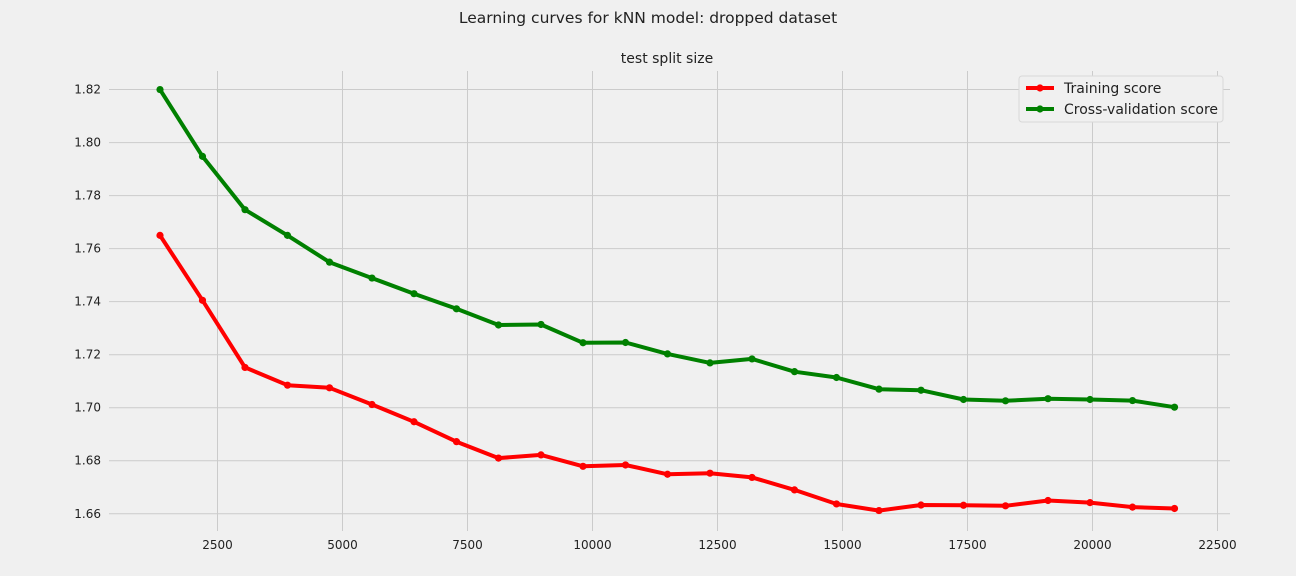 Image resolution: width=1296 pixels, height=576 pixels. What do you see at coordinates (1217, 545) in the screenshot?
I see `x-tick-label: 22500` at bounding box center [1217, 545].